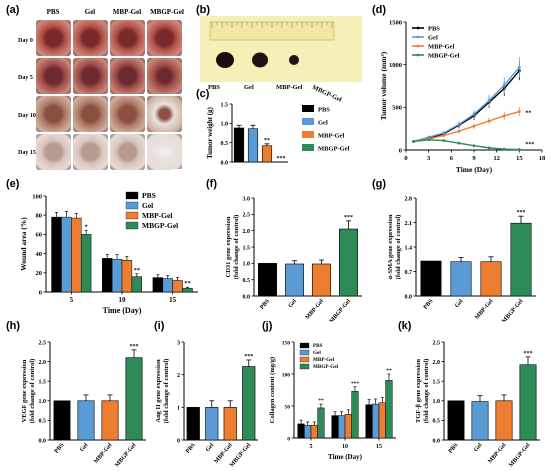  Describe the element at coordinates (400, 150) in the screenshot. I see `y-tick-label: 0` at that location.